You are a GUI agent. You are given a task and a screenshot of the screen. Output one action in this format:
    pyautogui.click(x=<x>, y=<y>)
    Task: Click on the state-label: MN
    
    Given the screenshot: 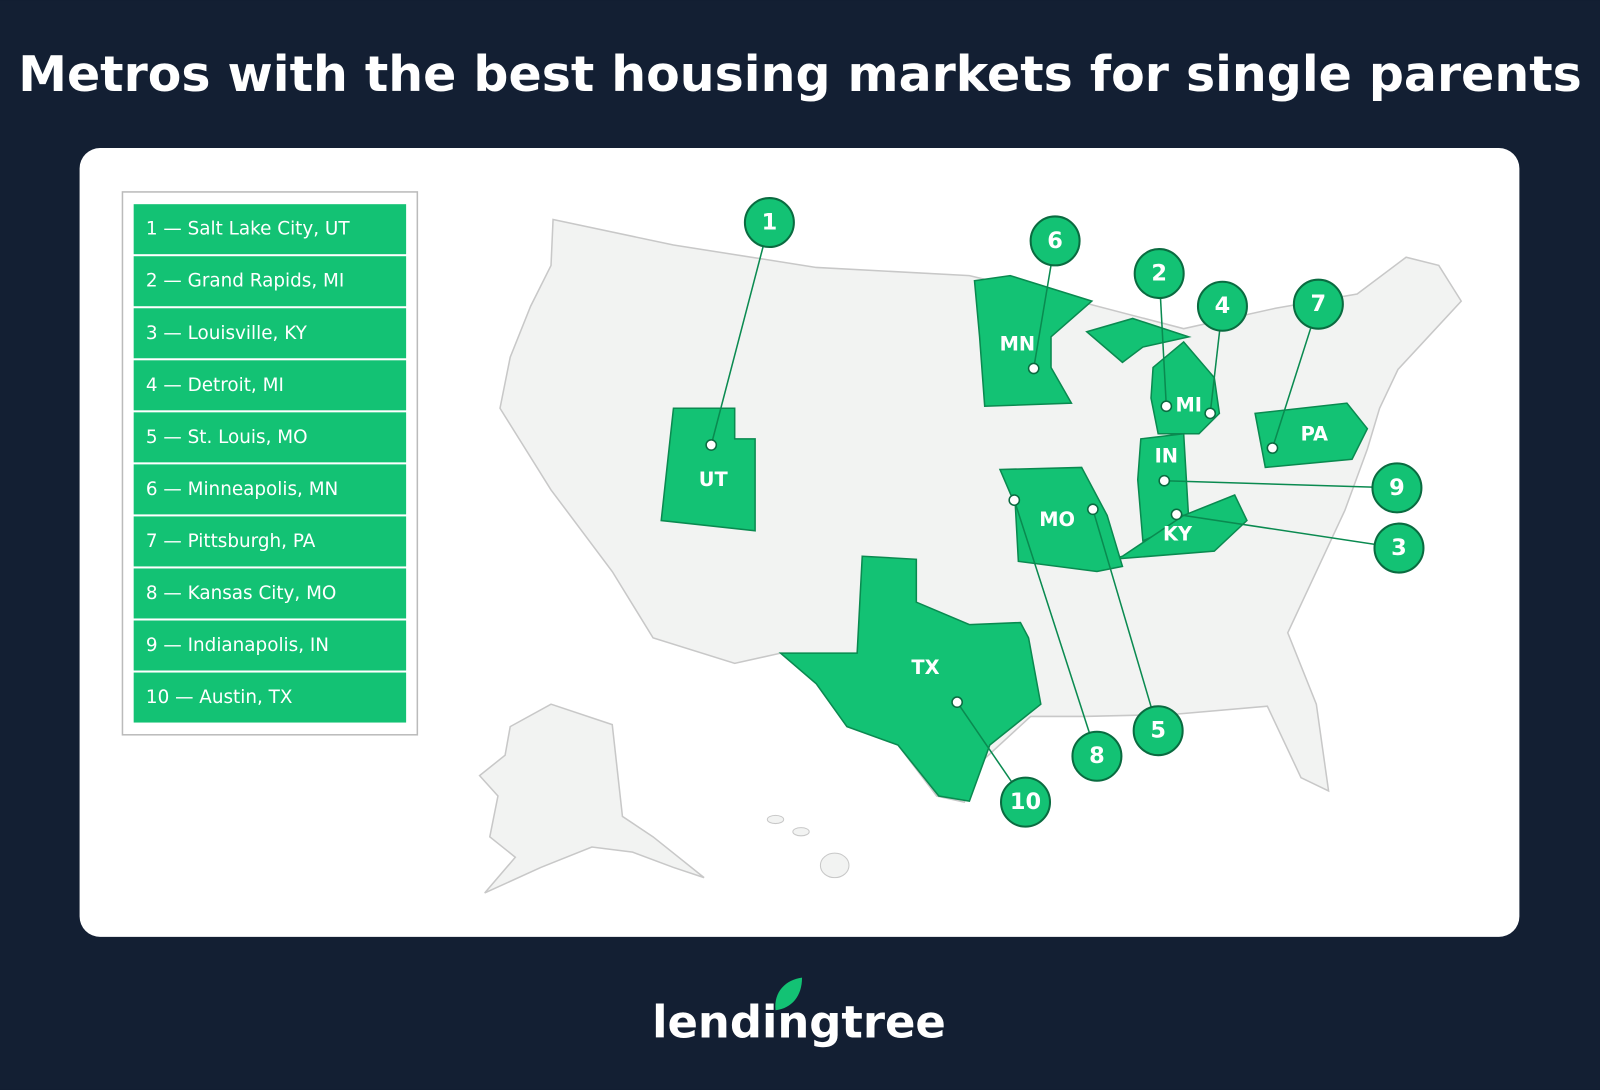 What is the action you would take?
    pyautogui.click(x=1018, y=344)
    